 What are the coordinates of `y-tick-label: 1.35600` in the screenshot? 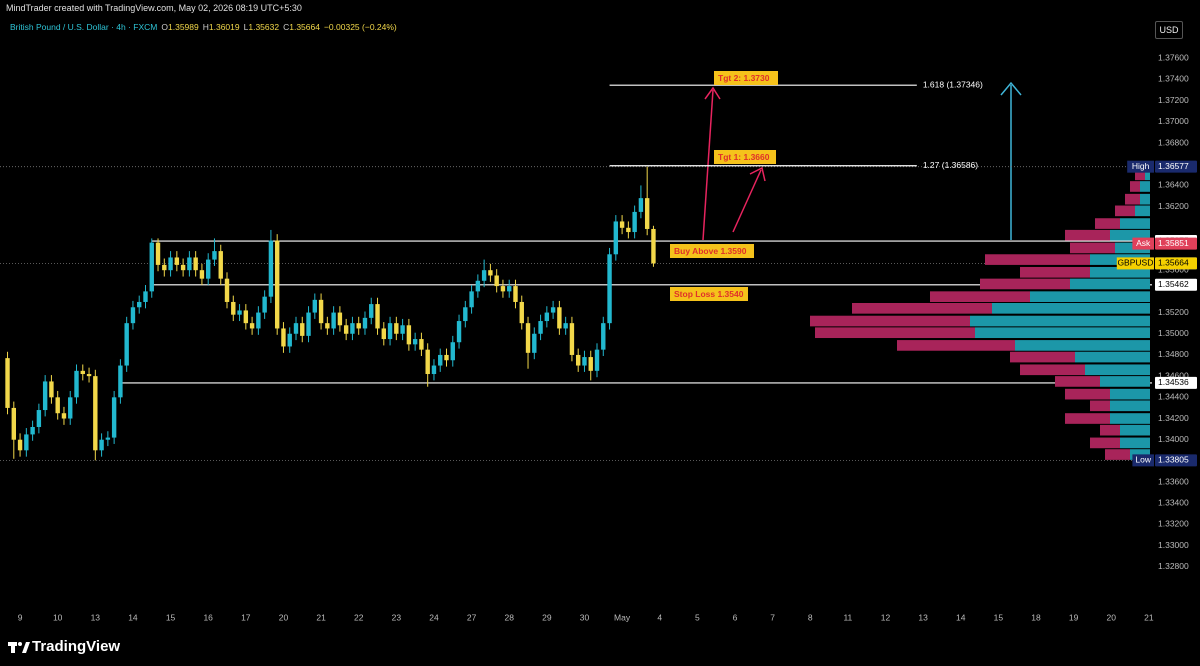 It's located at (1173, 269).